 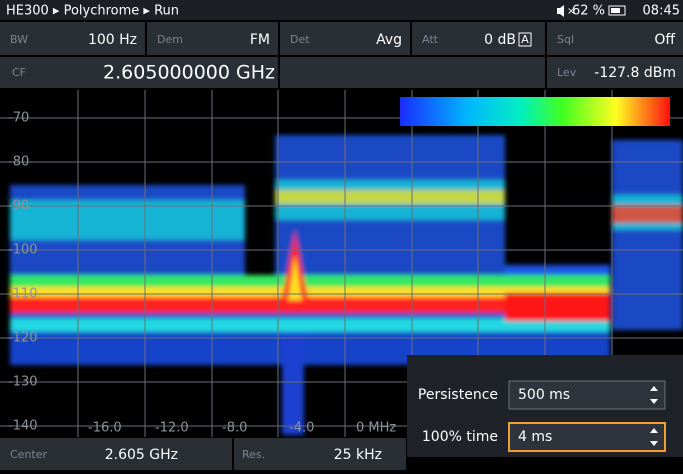 What do you see at coordinates (23, 382) in the screenshot?
I see `y-label: -130` at bounding box center [23, 382].